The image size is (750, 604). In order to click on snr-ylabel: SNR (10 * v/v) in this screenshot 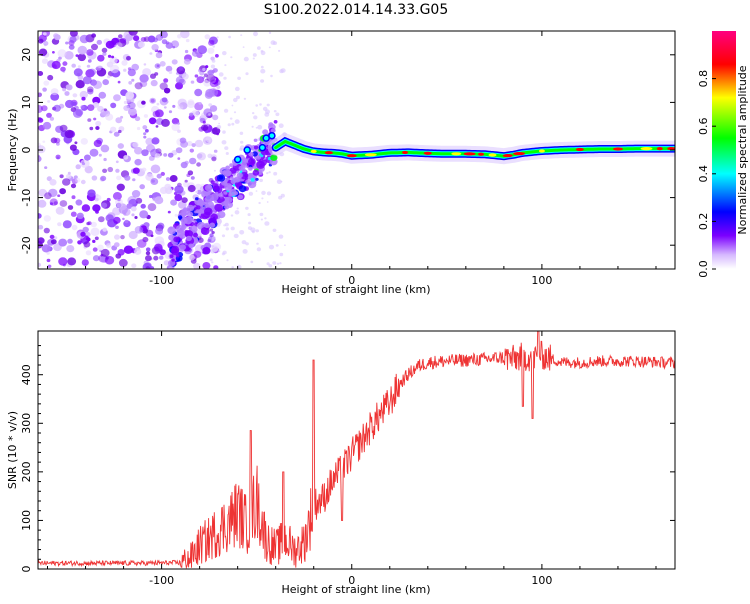, I will do `click(12, 450)`.